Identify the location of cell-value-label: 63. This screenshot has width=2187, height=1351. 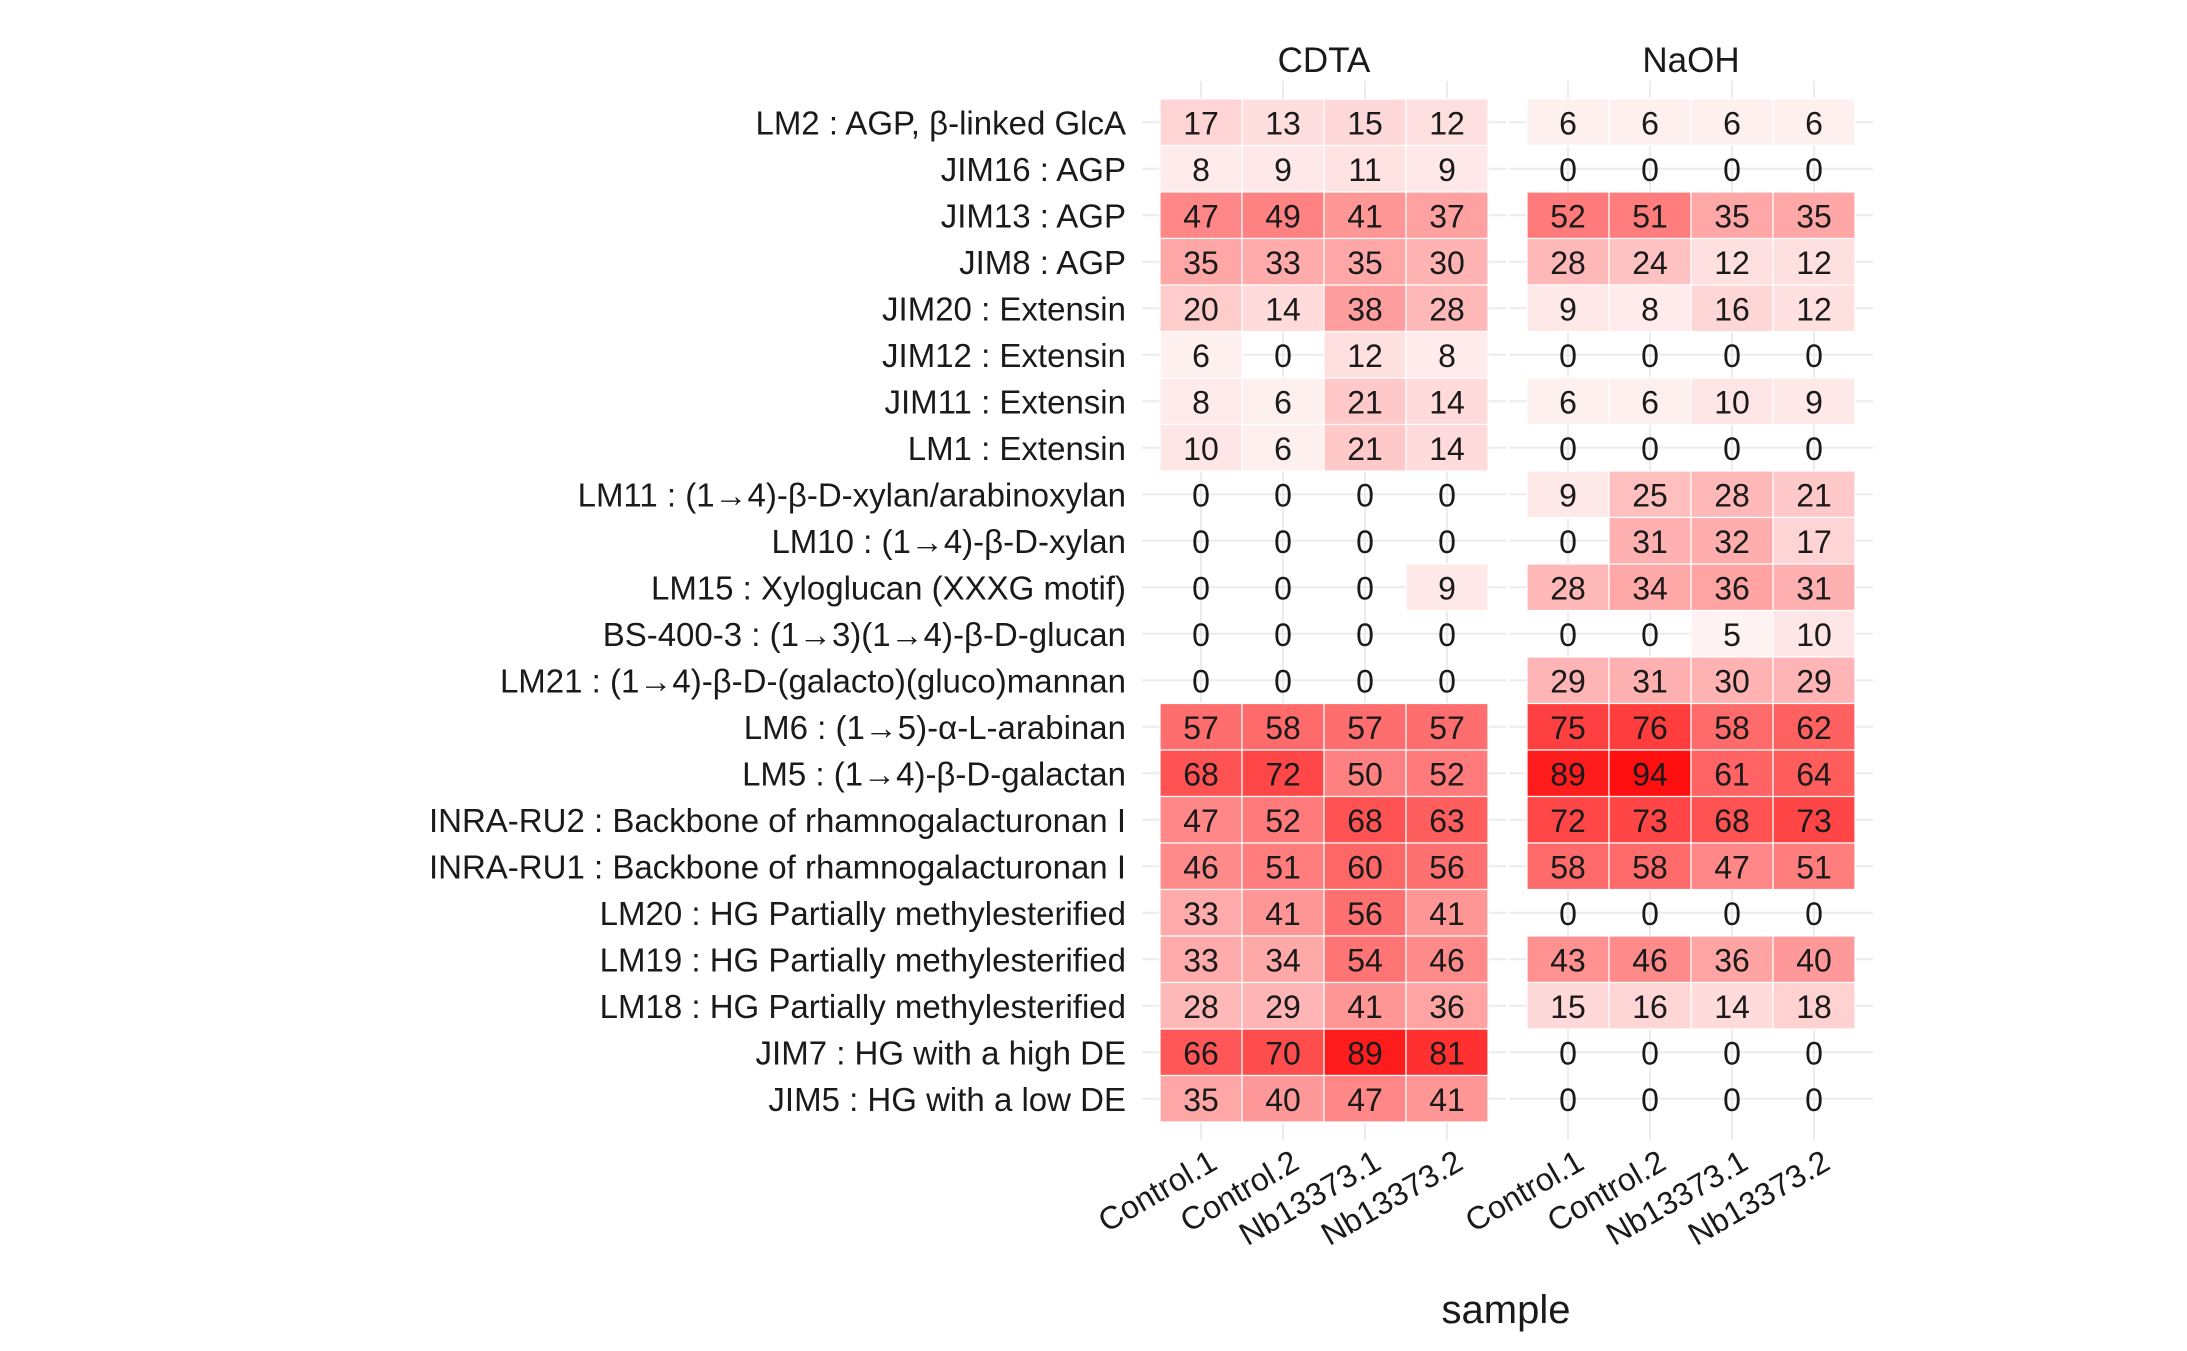
(1447, 821).